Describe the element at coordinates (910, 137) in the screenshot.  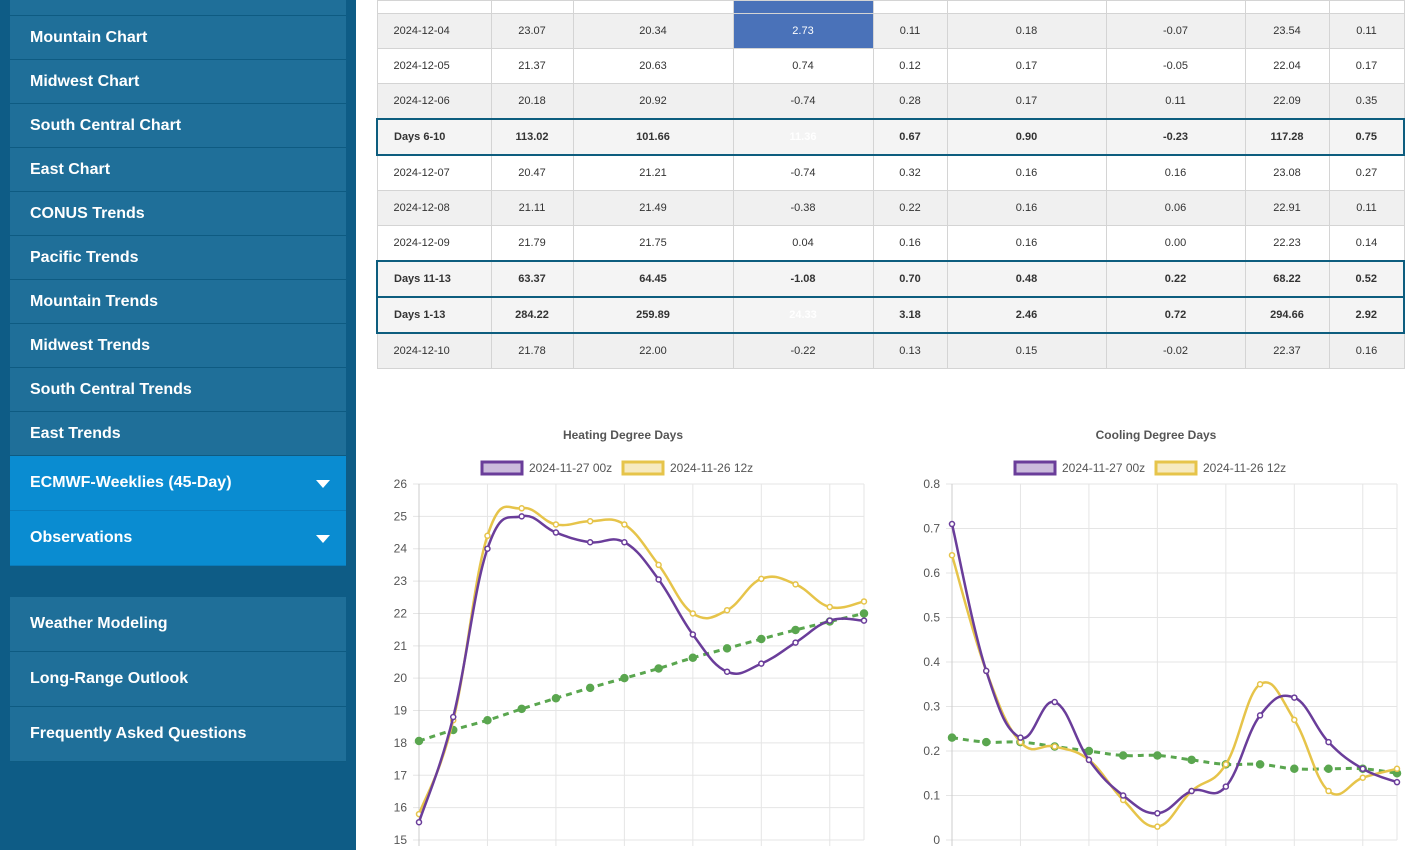
I see `table-cell: 0.67` at that location.